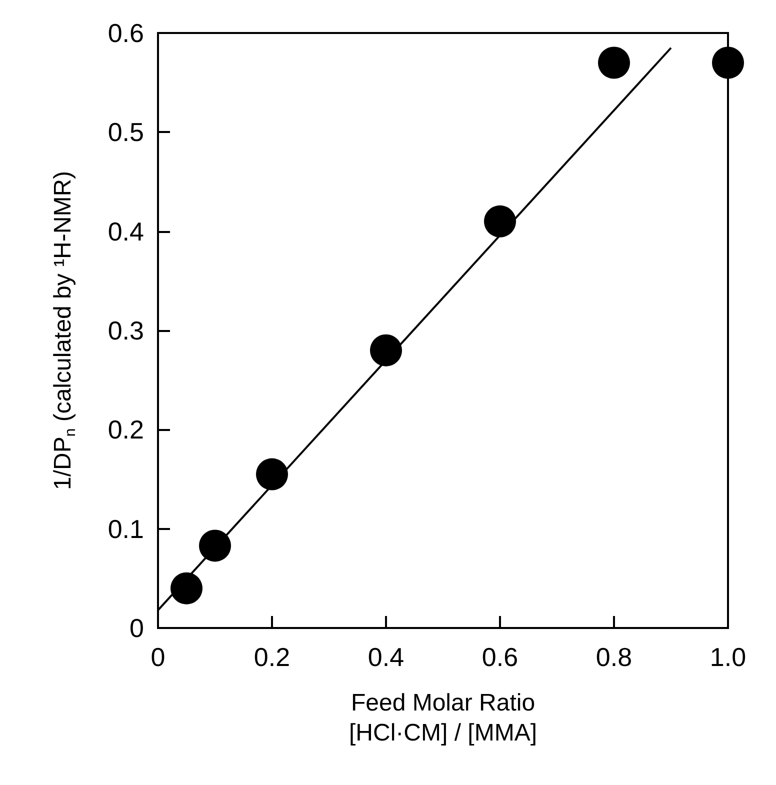 This screenshot has width=776, height=785. What do you see at coordinates (126, 33) in the screenshot?
I see `y-tick-label: 0.6` at bounding box center [126, 33].